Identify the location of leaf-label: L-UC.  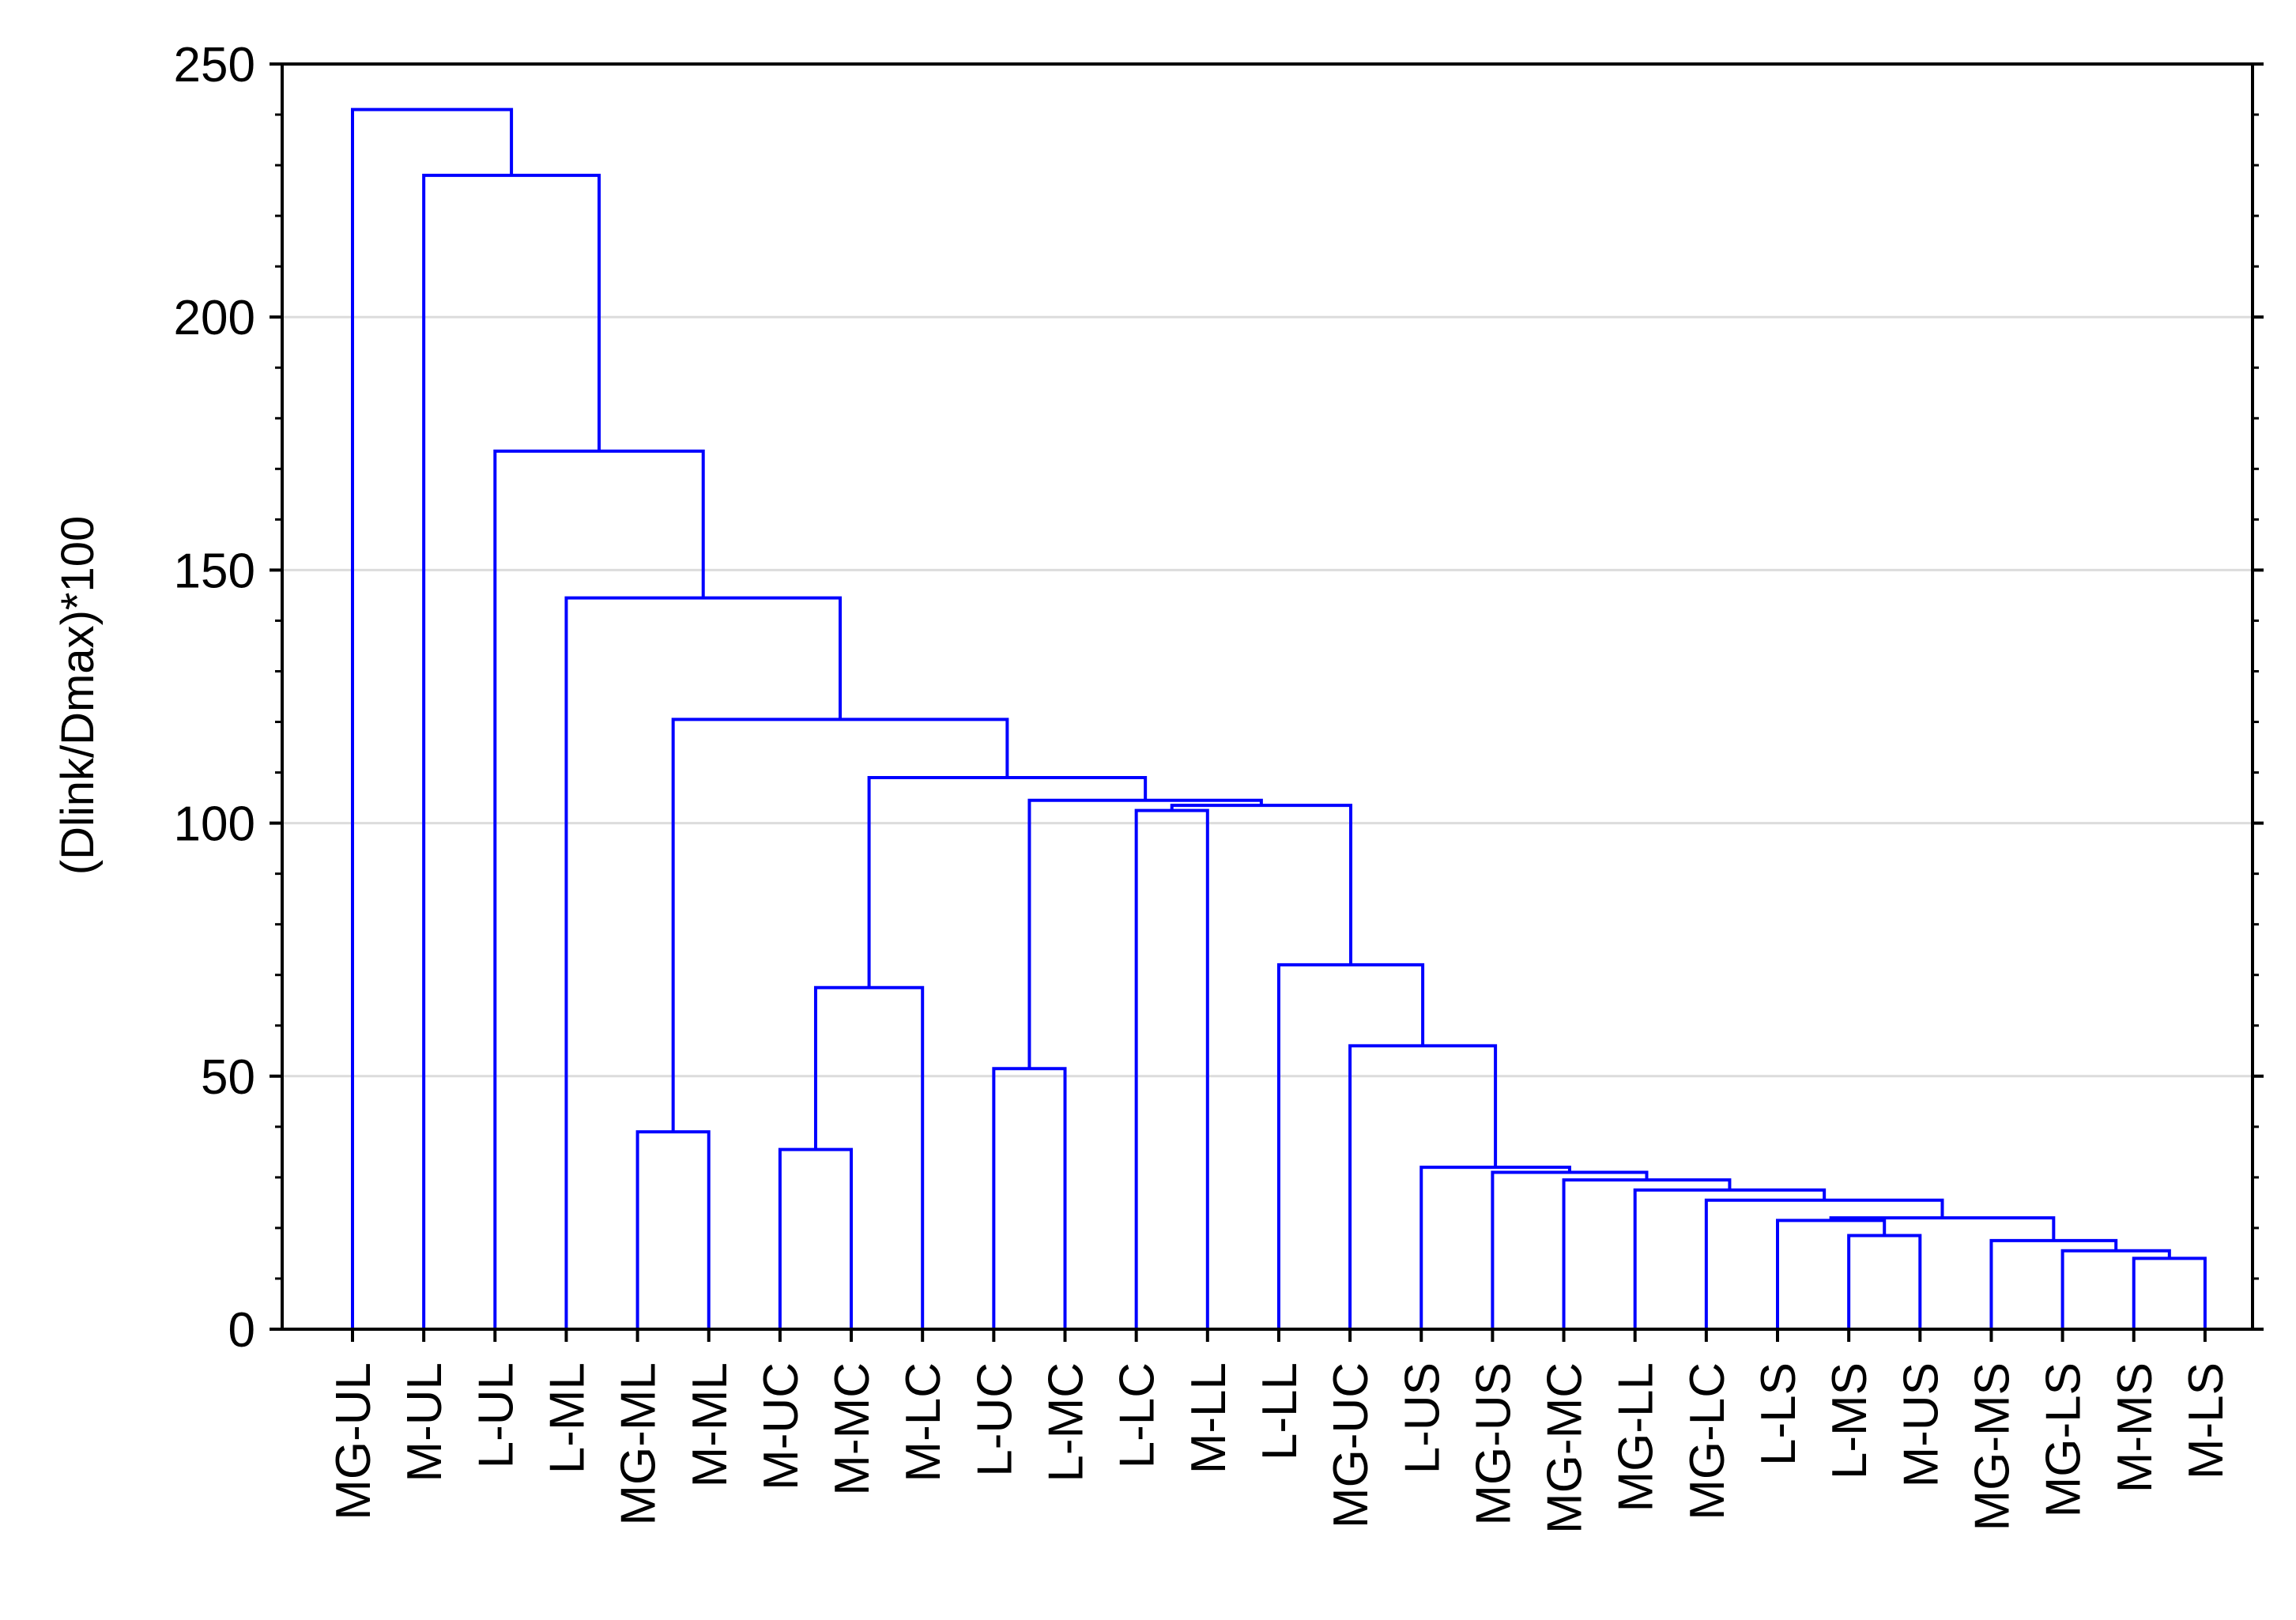
(994, 1420).